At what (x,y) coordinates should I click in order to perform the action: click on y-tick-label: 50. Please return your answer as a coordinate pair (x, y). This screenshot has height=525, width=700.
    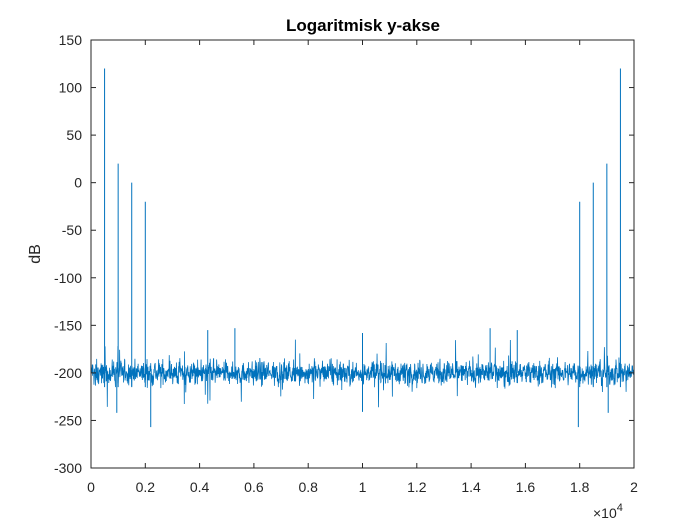
    Looking at the image, I should click on (74, 135).